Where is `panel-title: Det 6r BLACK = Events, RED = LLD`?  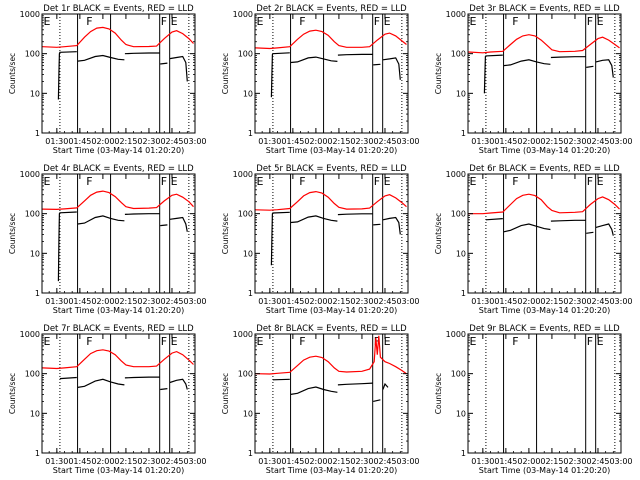
panel-title: Det 6r BLACK = Events, RED = LLD is located at coordinates (544, 169).